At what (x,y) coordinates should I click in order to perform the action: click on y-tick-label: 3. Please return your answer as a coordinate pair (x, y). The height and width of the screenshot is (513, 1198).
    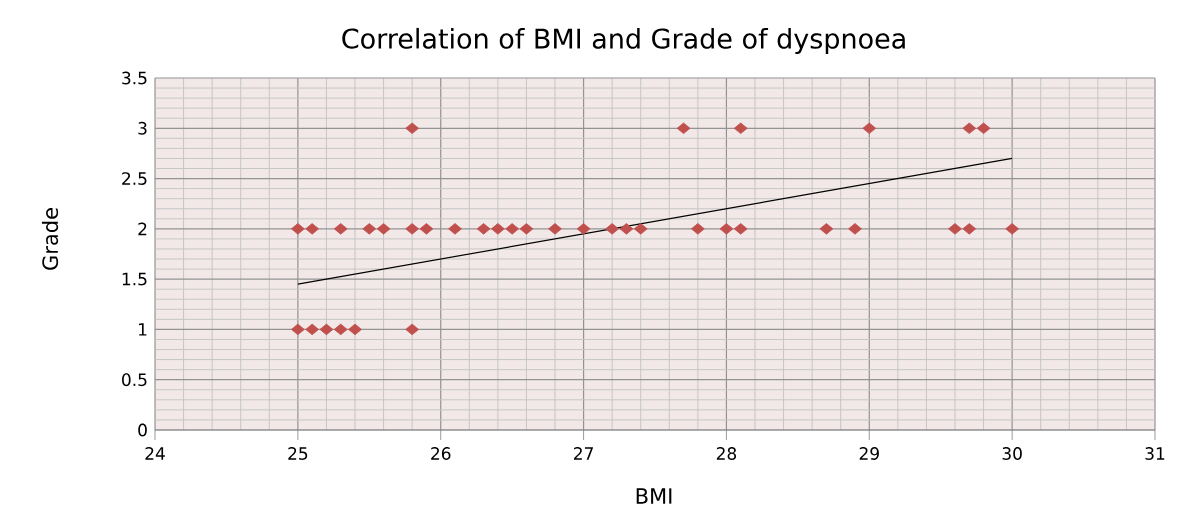
    Looking at the image, I should click on (142, 128).